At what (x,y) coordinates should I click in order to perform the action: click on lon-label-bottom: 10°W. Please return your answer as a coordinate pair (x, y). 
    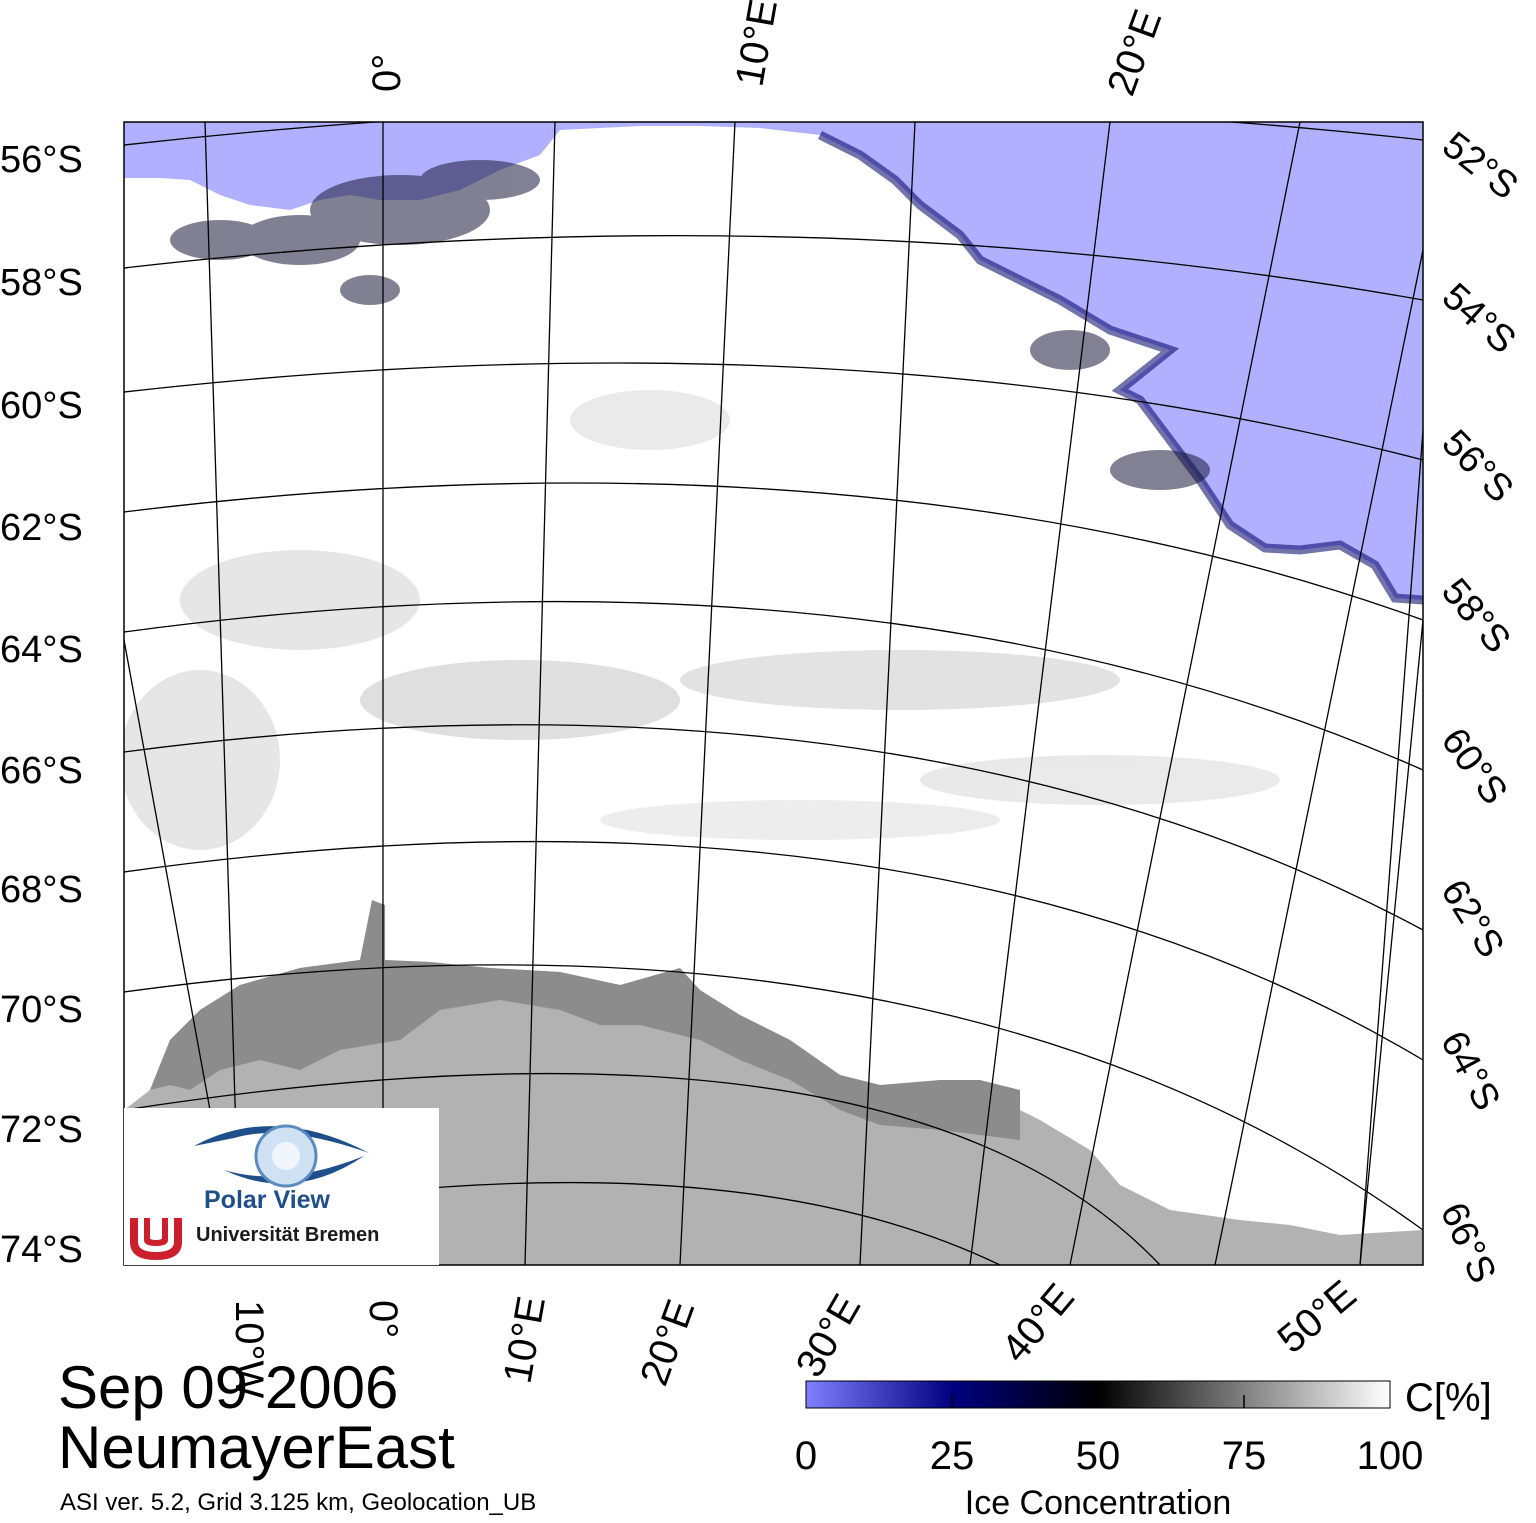
    Looking at the image, I should click on (249, 1349).